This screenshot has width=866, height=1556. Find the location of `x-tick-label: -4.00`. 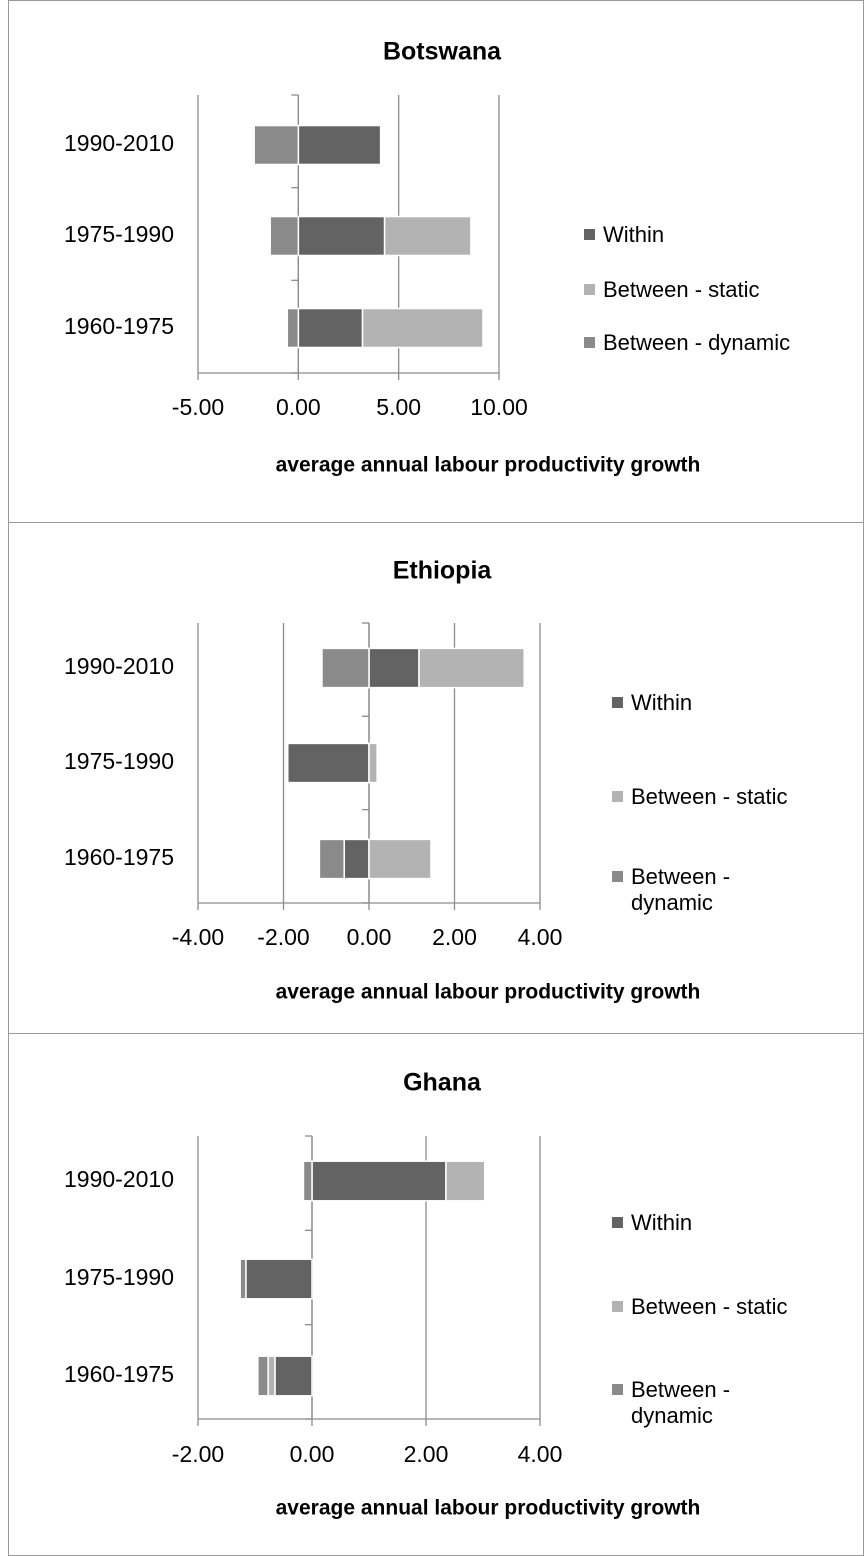

x-tick-label: -4.00 is located at coordinates (198, 937).